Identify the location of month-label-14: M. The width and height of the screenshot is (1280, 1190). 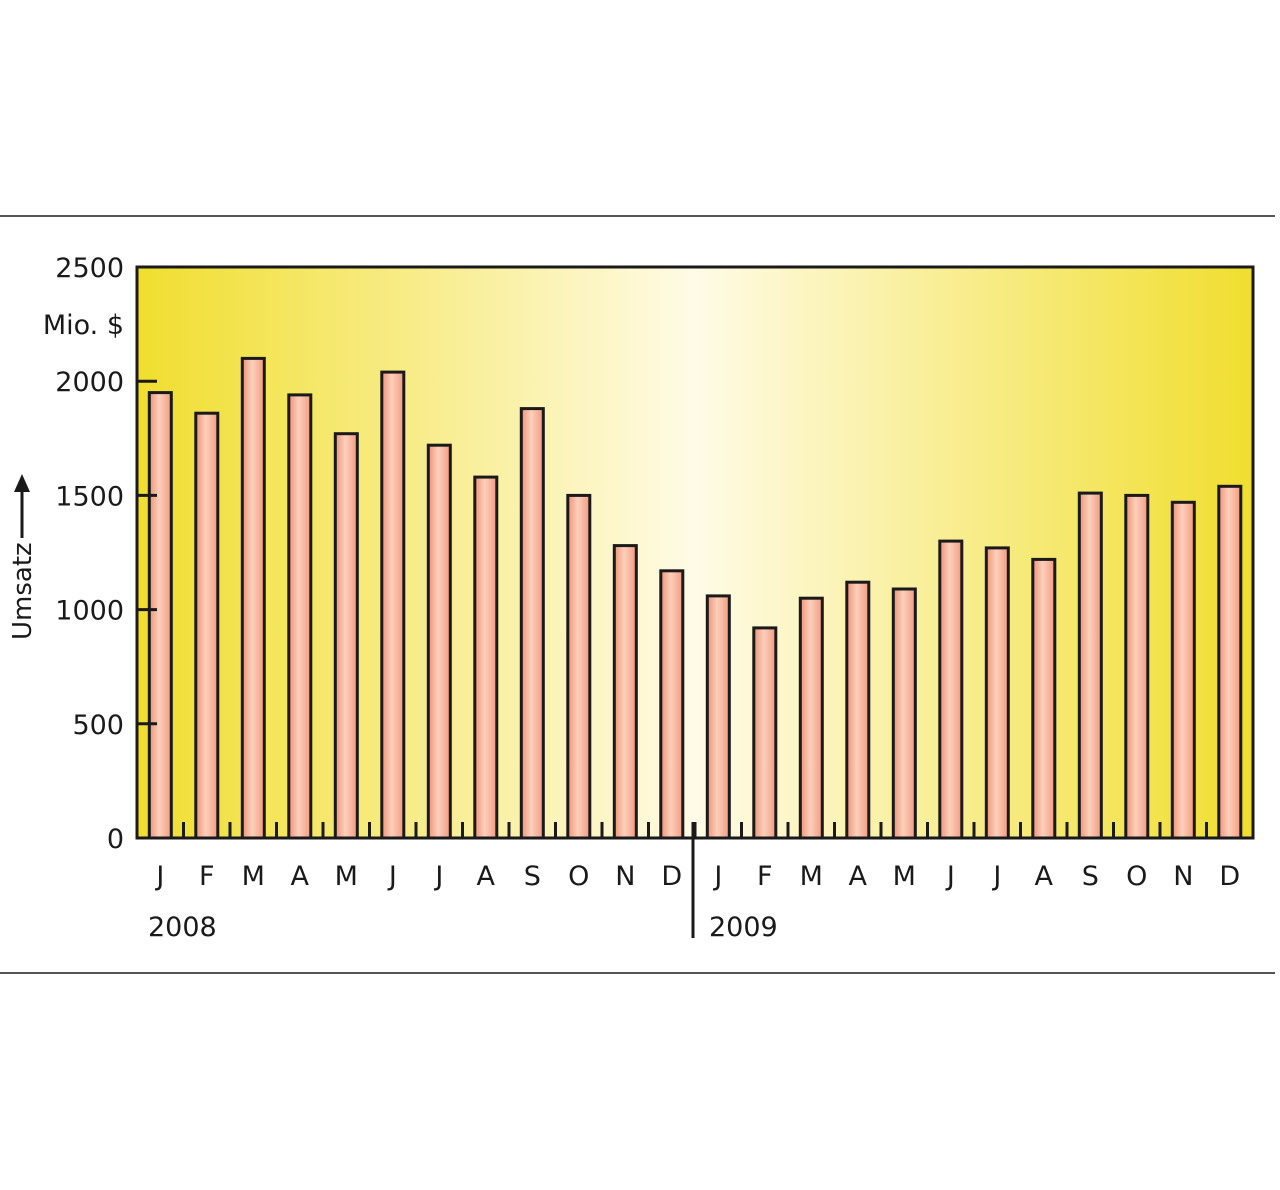
(811, 876).